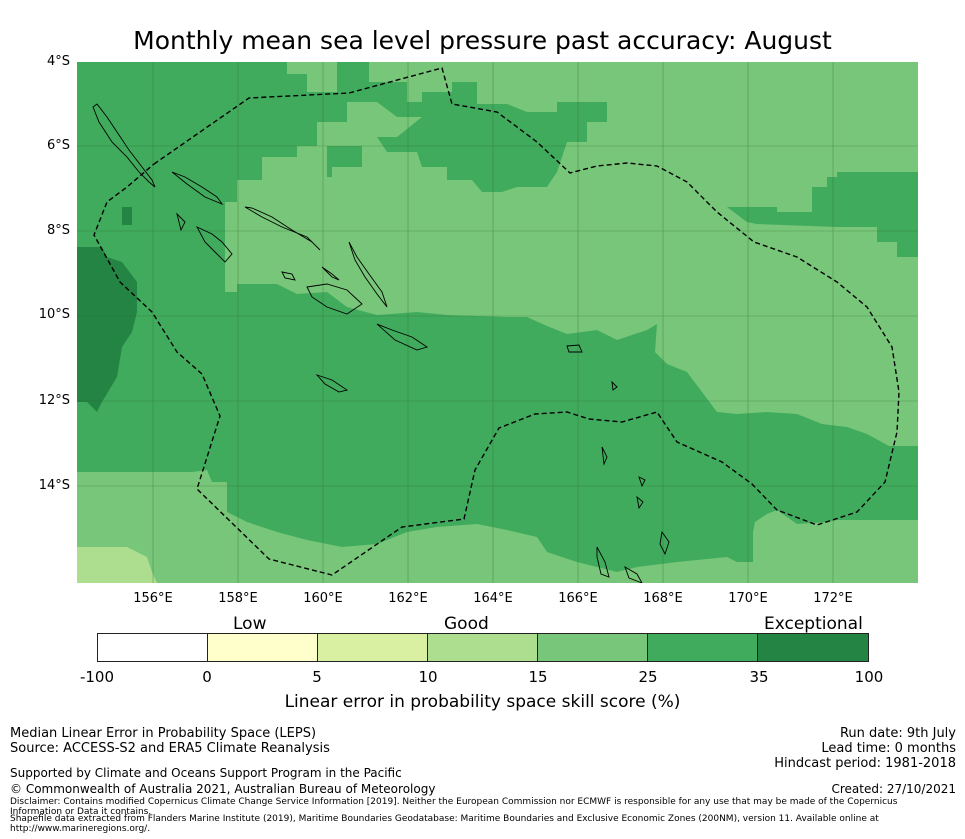  What do you see at coordinates (97, 677) in the screenshot?
I see `colorbar-tick: -100` at bounding box center [97, 677].